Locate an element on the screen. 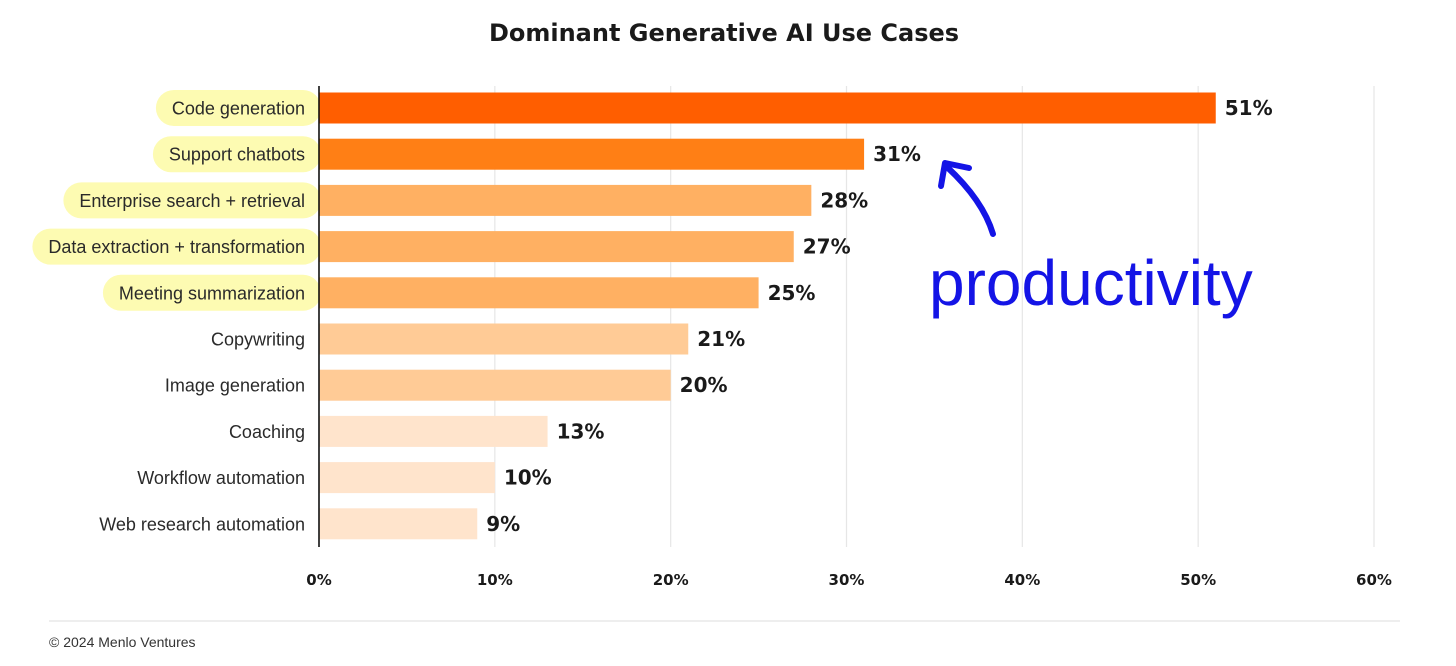 The width and height of the screenshot is (1456, 666). value-label: 21% is located at coordinates (721, 339).